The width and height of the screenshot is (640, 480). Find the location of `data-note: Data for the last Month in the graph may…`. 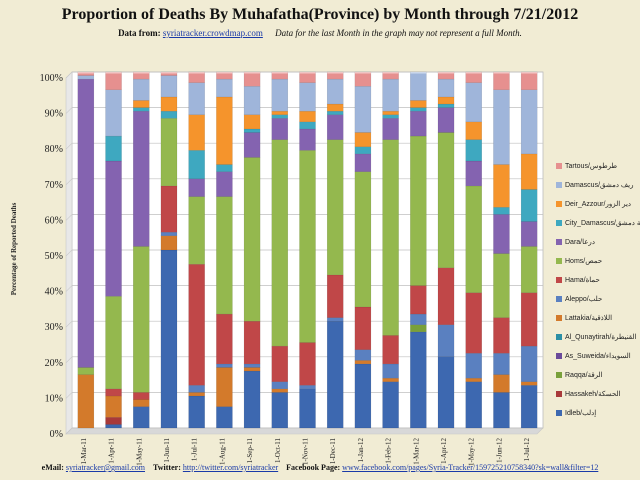

data-note: Data for the last Month in the graph may… is located at coordinates (398, 33).